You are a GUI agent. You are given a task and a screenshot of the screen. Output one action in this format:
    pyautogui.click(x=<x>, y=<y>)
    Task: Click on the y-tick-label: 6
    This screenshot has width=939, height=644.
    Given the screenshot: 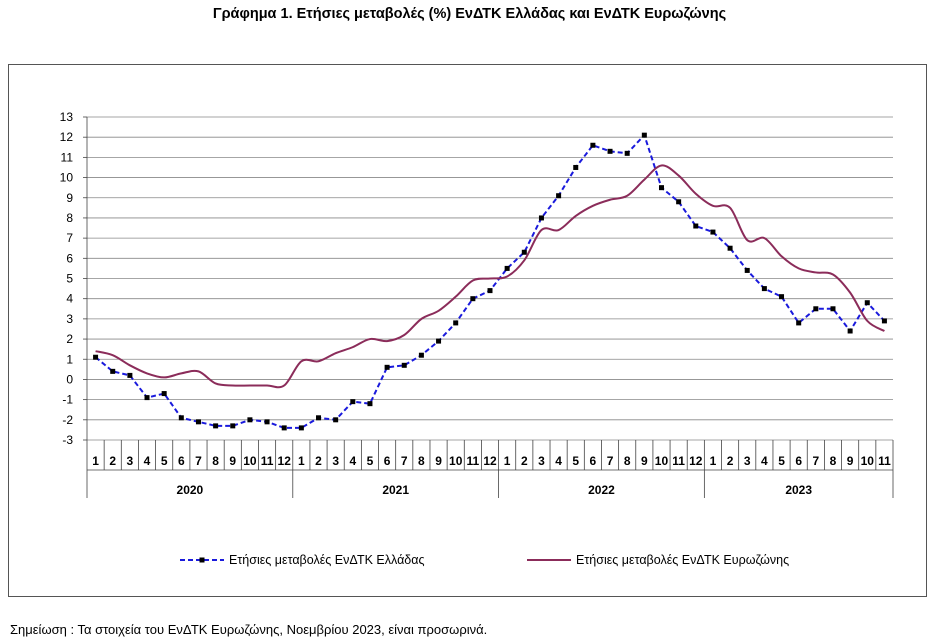 What is the action you would take?
    pyautogui.click(x=69, y=258)
    